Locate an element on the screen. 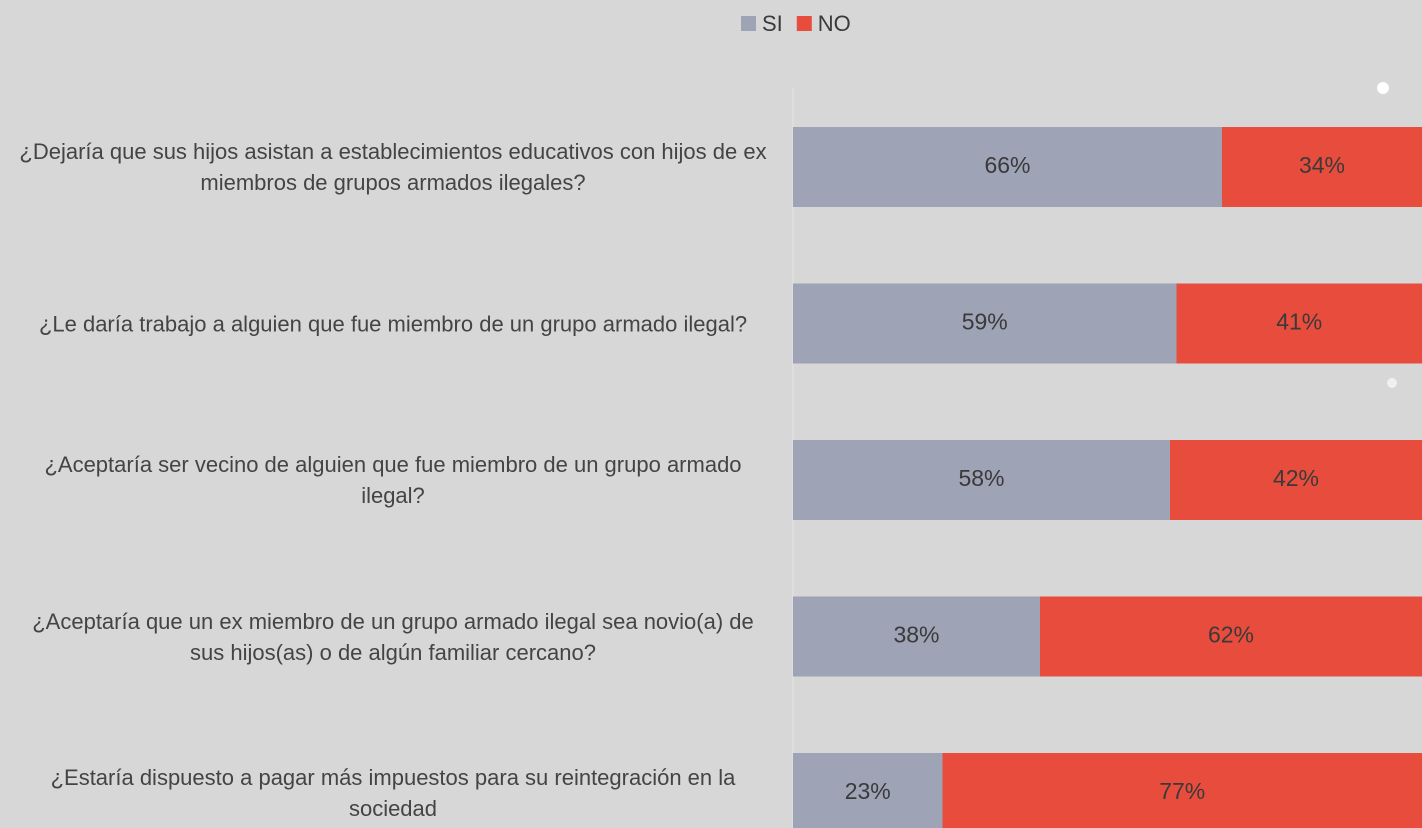 This screenshot has width=1422, height=828. data-label: 58% is located at coordinates (981, 478).